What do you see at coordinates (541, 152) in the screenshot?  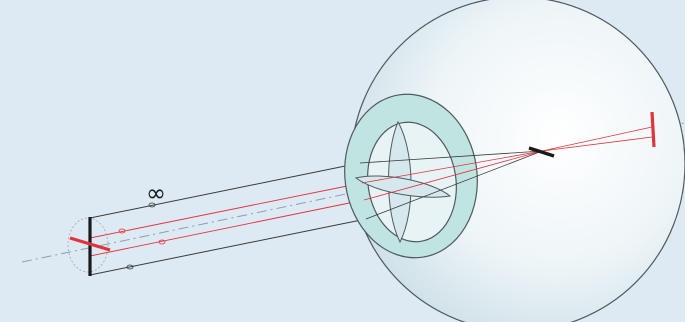 I see `focal-image-bar` at bounding box center [541, 152].